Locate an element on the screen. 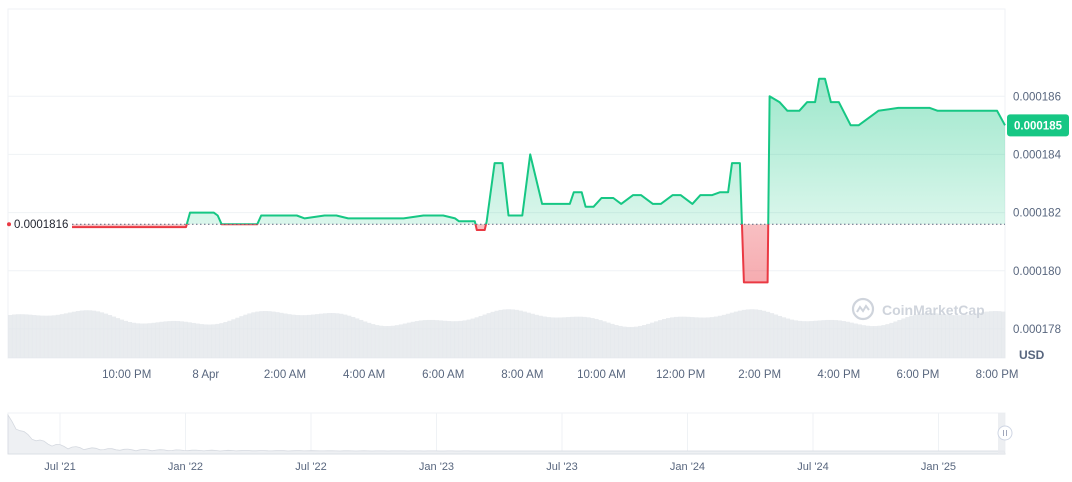 The height and width of the screenshot is (482, 1072). navigator-handle-knob is located at coordinates (1005, 433).